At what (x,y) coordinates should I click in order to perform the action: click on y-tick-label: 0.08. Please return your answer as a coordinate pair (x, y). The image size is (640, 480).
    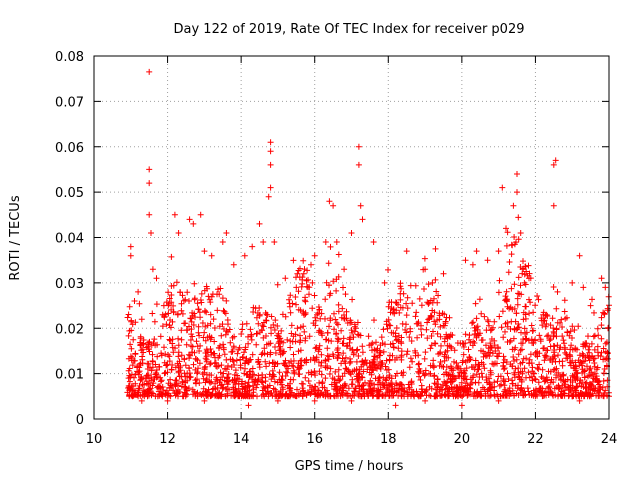
    Looking at the image, I should click on (69, 57).